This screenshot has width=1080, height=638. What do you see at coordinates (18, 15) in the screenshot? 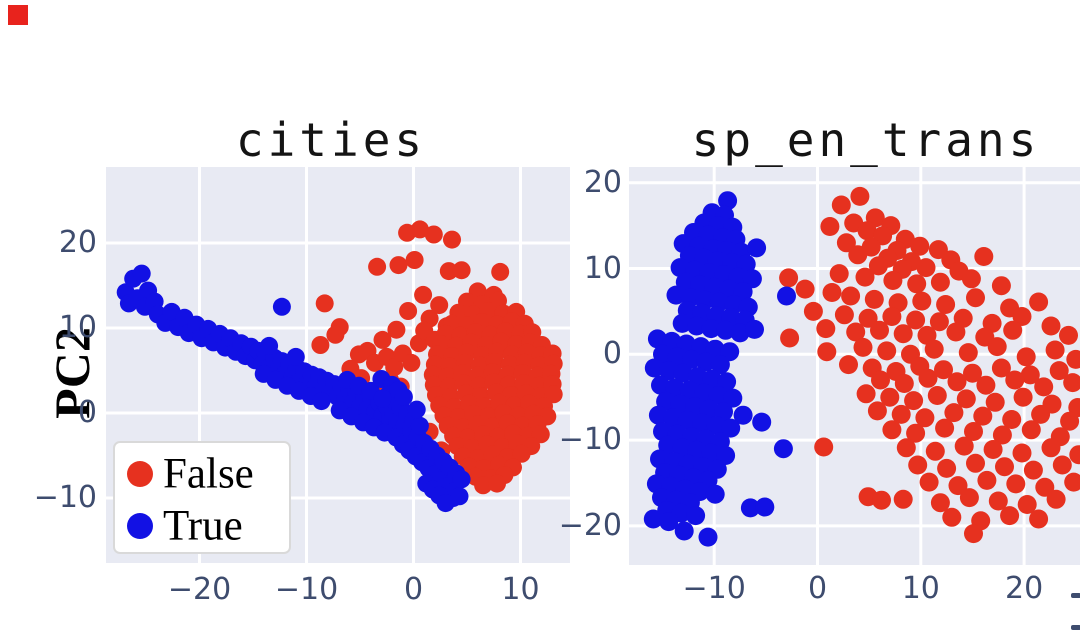
I see `record-indicator-square` at bounding box center [18, 15].